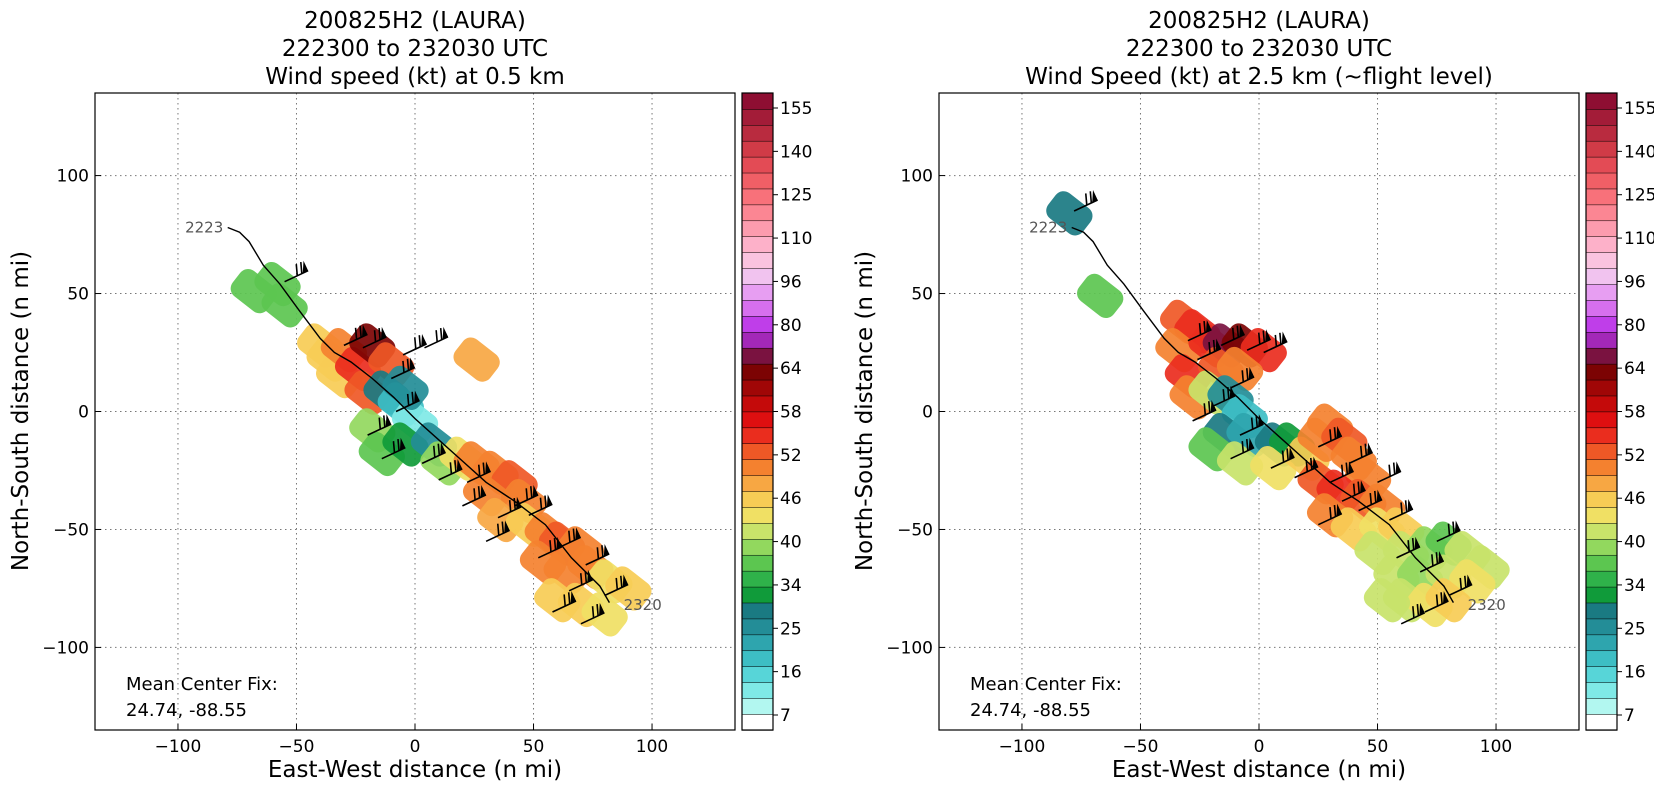 The height and width of the screenshot is (791, 1654). Describe the element at coordinates (21, 411) in the screenshot. I see `y-axis-label: North-South distance (n mi)` at that location.